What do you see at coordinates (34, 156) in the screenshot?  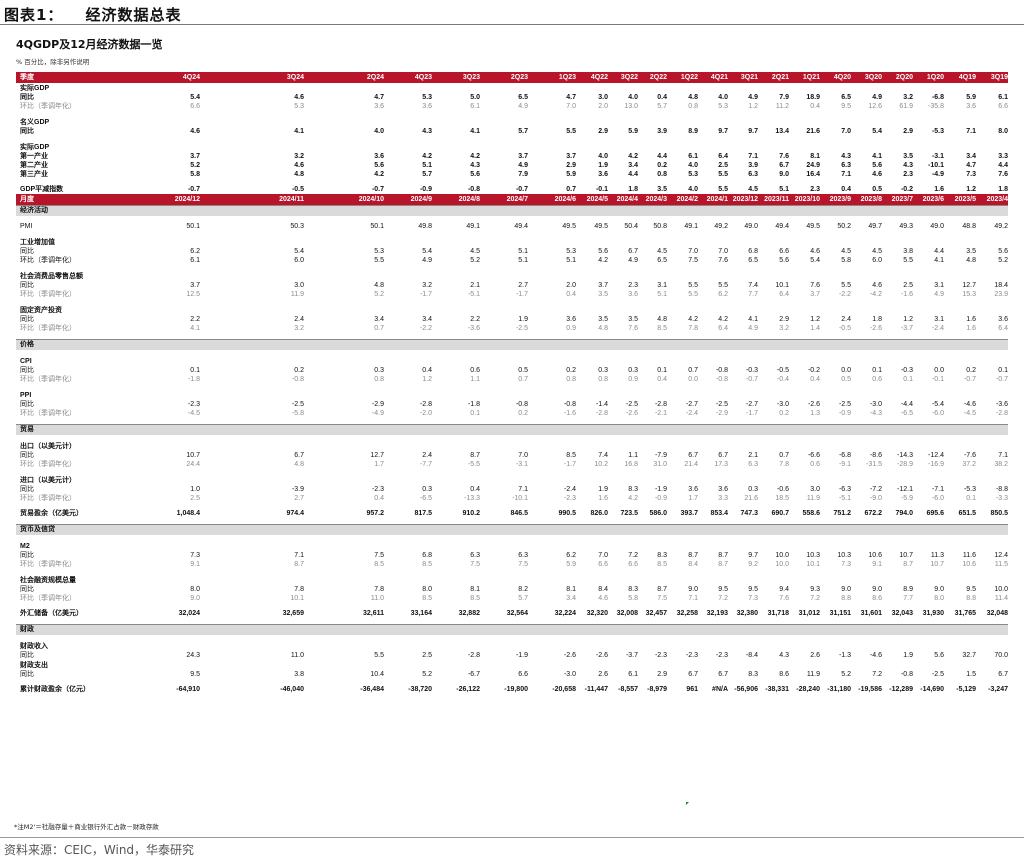 I see `row-label: 第一产业` at bounding box center [34, 156].